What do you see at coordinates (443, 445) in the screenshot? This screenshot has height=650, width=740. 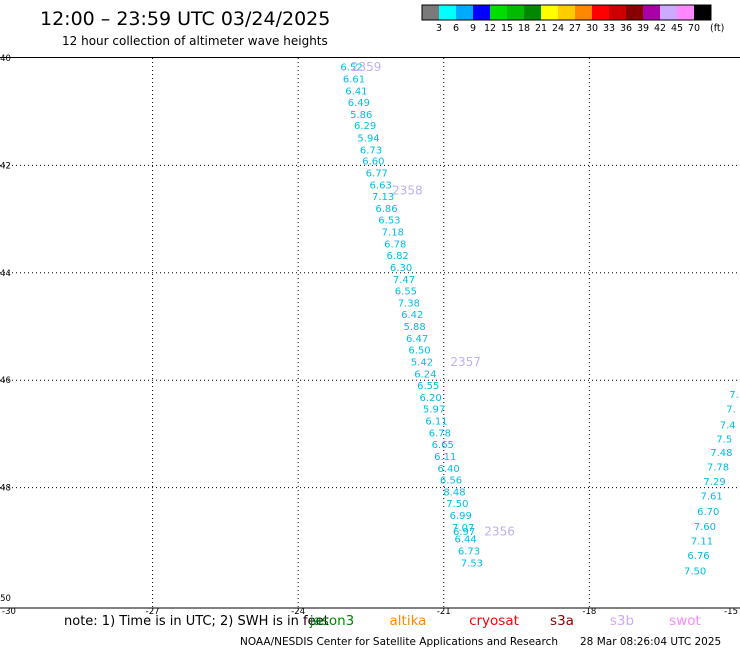 I see `swh-value-label: 6.65` at bounding box center [443, 445].